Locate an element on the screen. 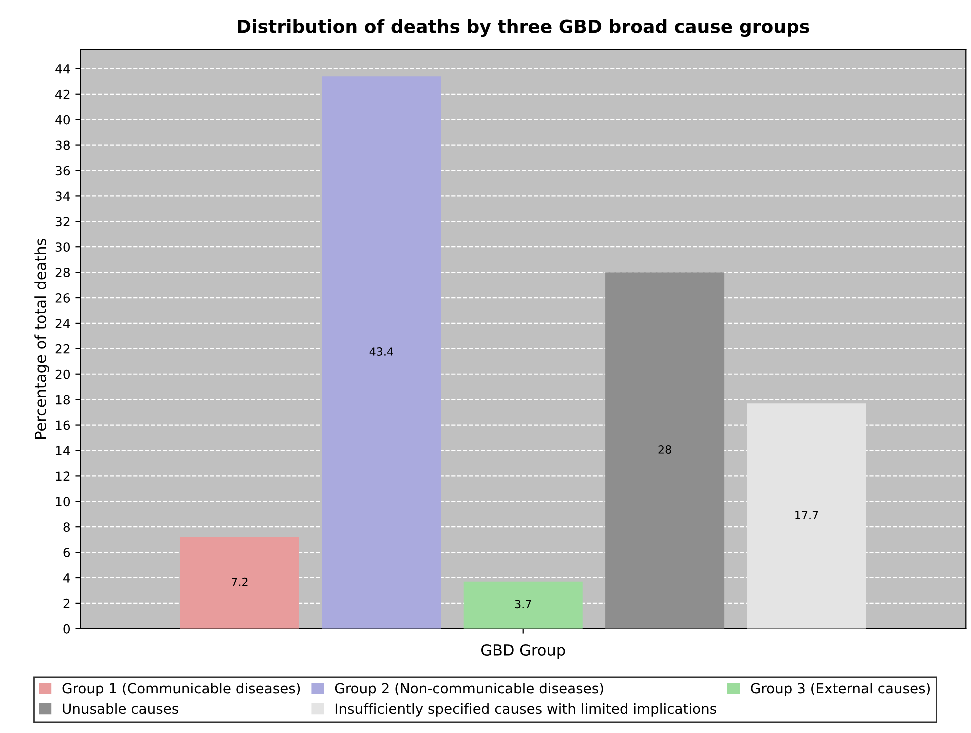  y-tick-label: 4 is located at coordinates (67, 578).